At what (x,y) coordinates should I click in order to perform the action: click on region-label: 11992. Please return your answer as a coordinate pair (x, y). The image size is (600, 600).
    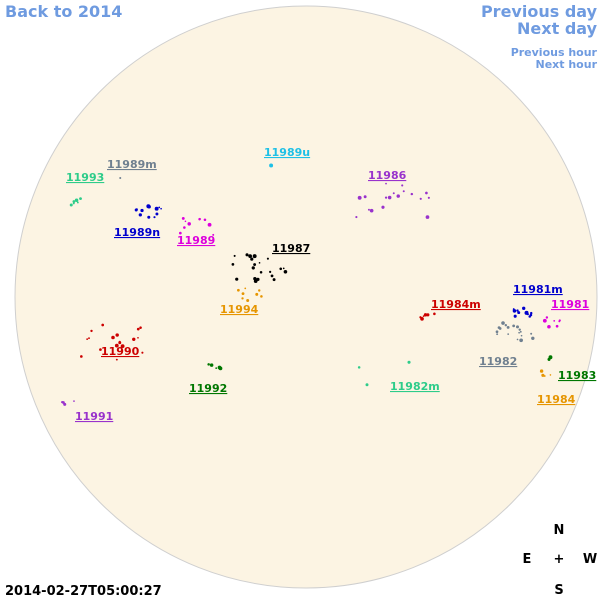
    Looking at the image, I should click on (208, 388).